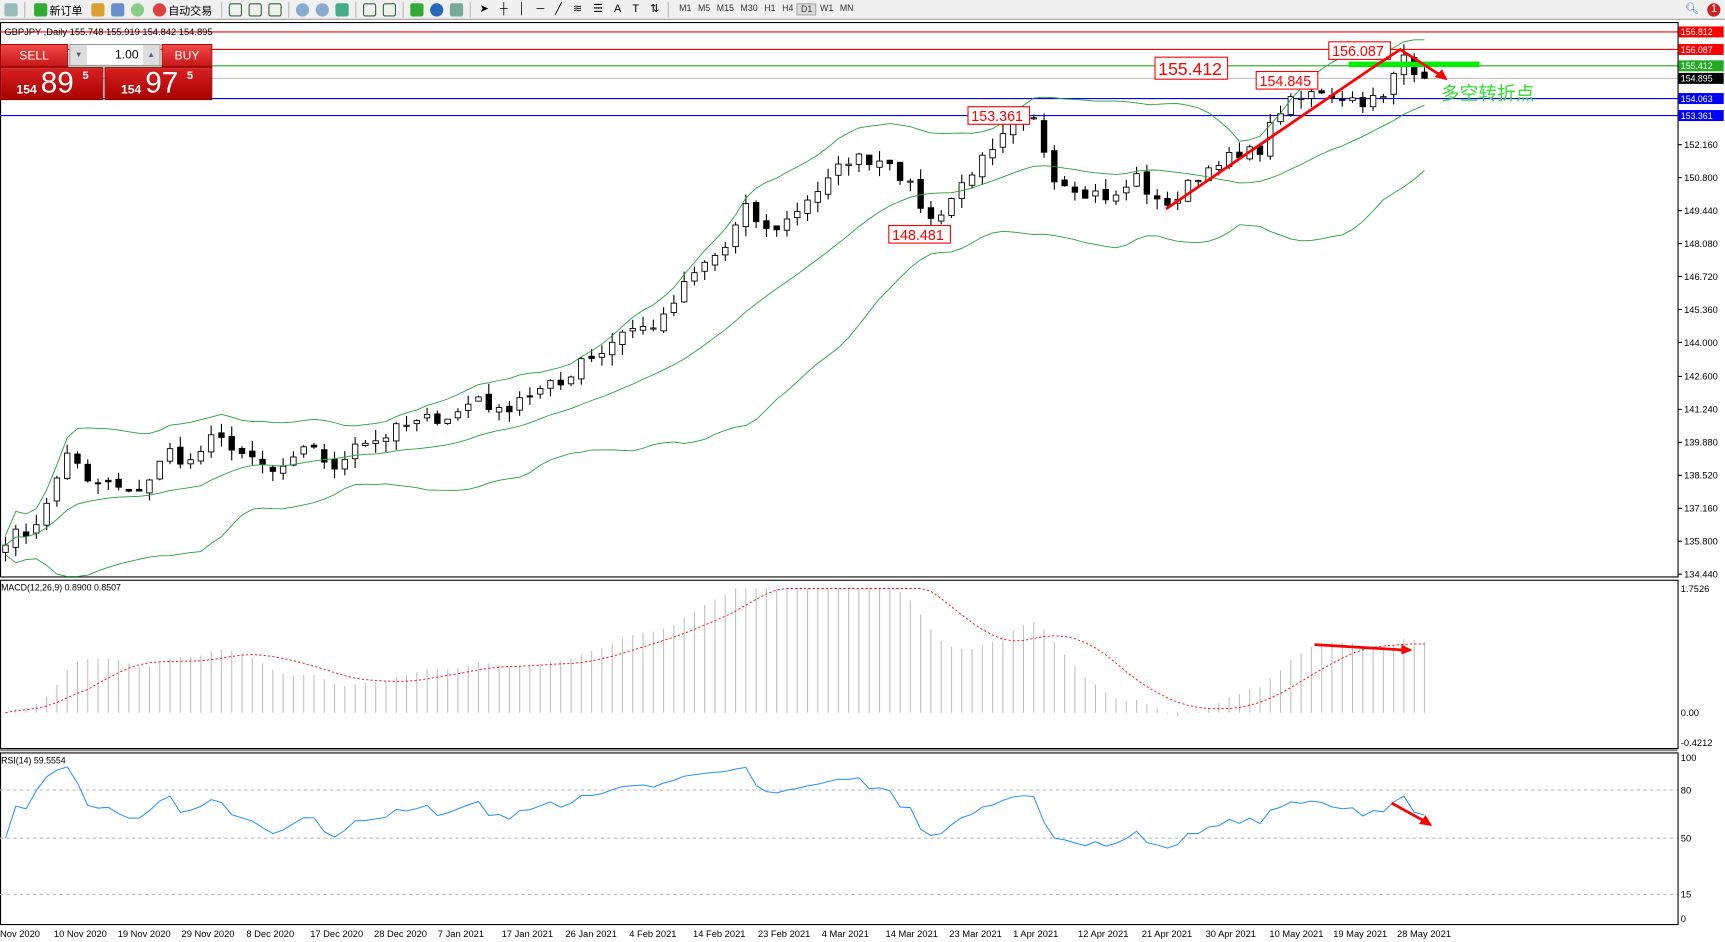 The width and height of the screenshot is (1725, 942). Describe the element at coordinates (1304, 129) in the screenshot. I see `trend-arrow` at that location.